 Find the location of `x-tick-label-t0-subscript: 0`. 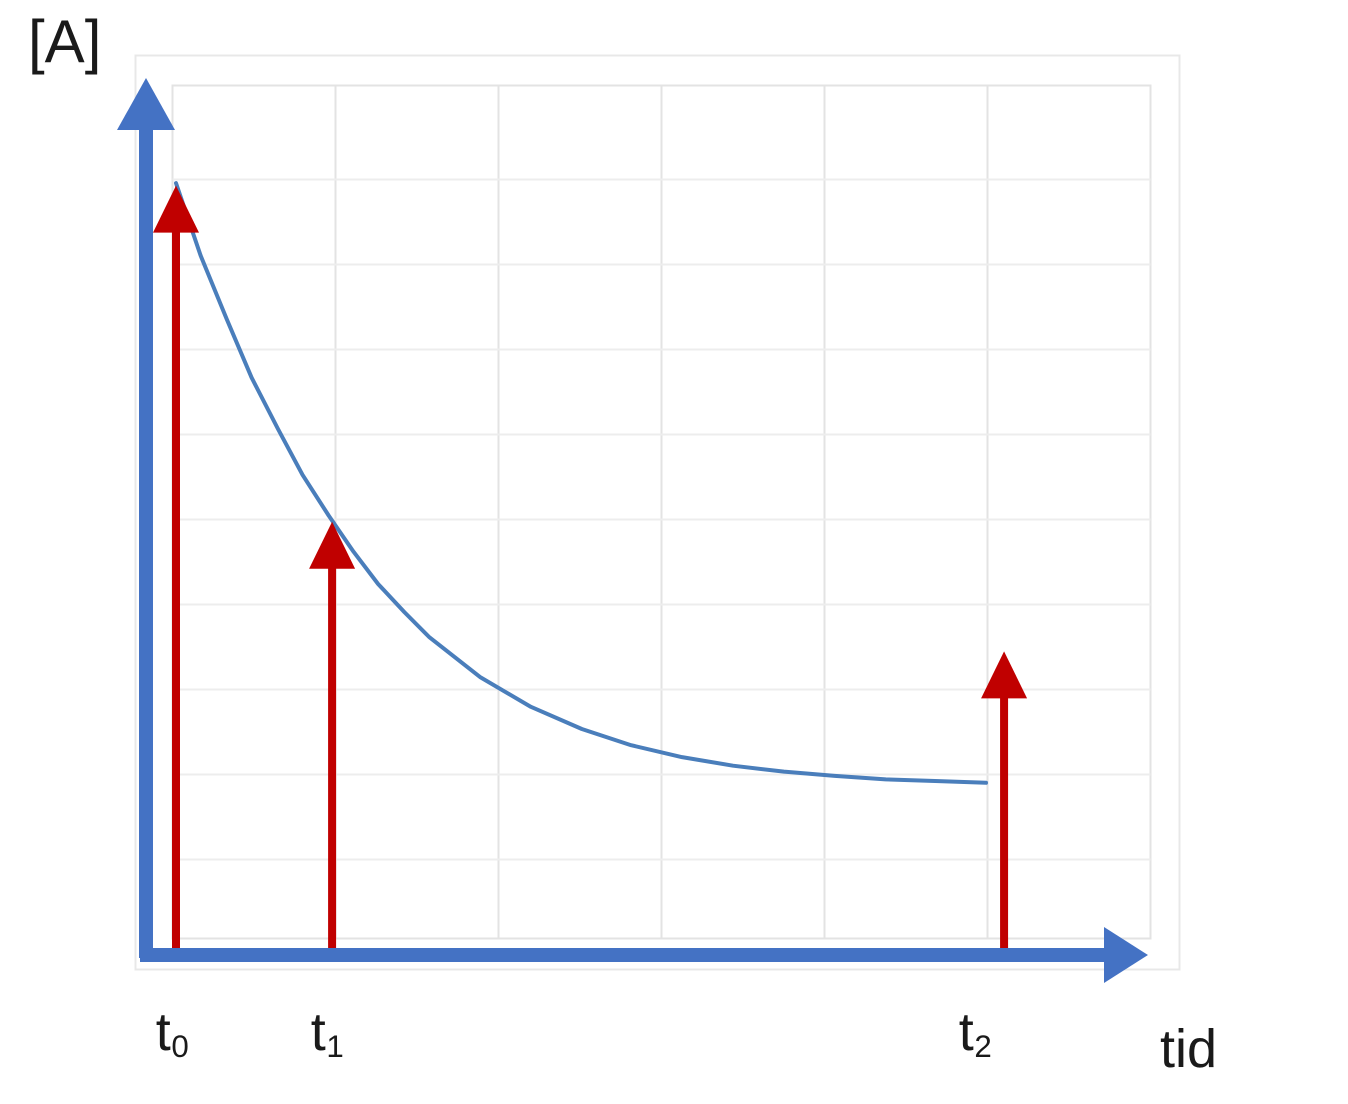

x-tick-label-t0-subscript: 0 is located at coordinates (180, 1046).